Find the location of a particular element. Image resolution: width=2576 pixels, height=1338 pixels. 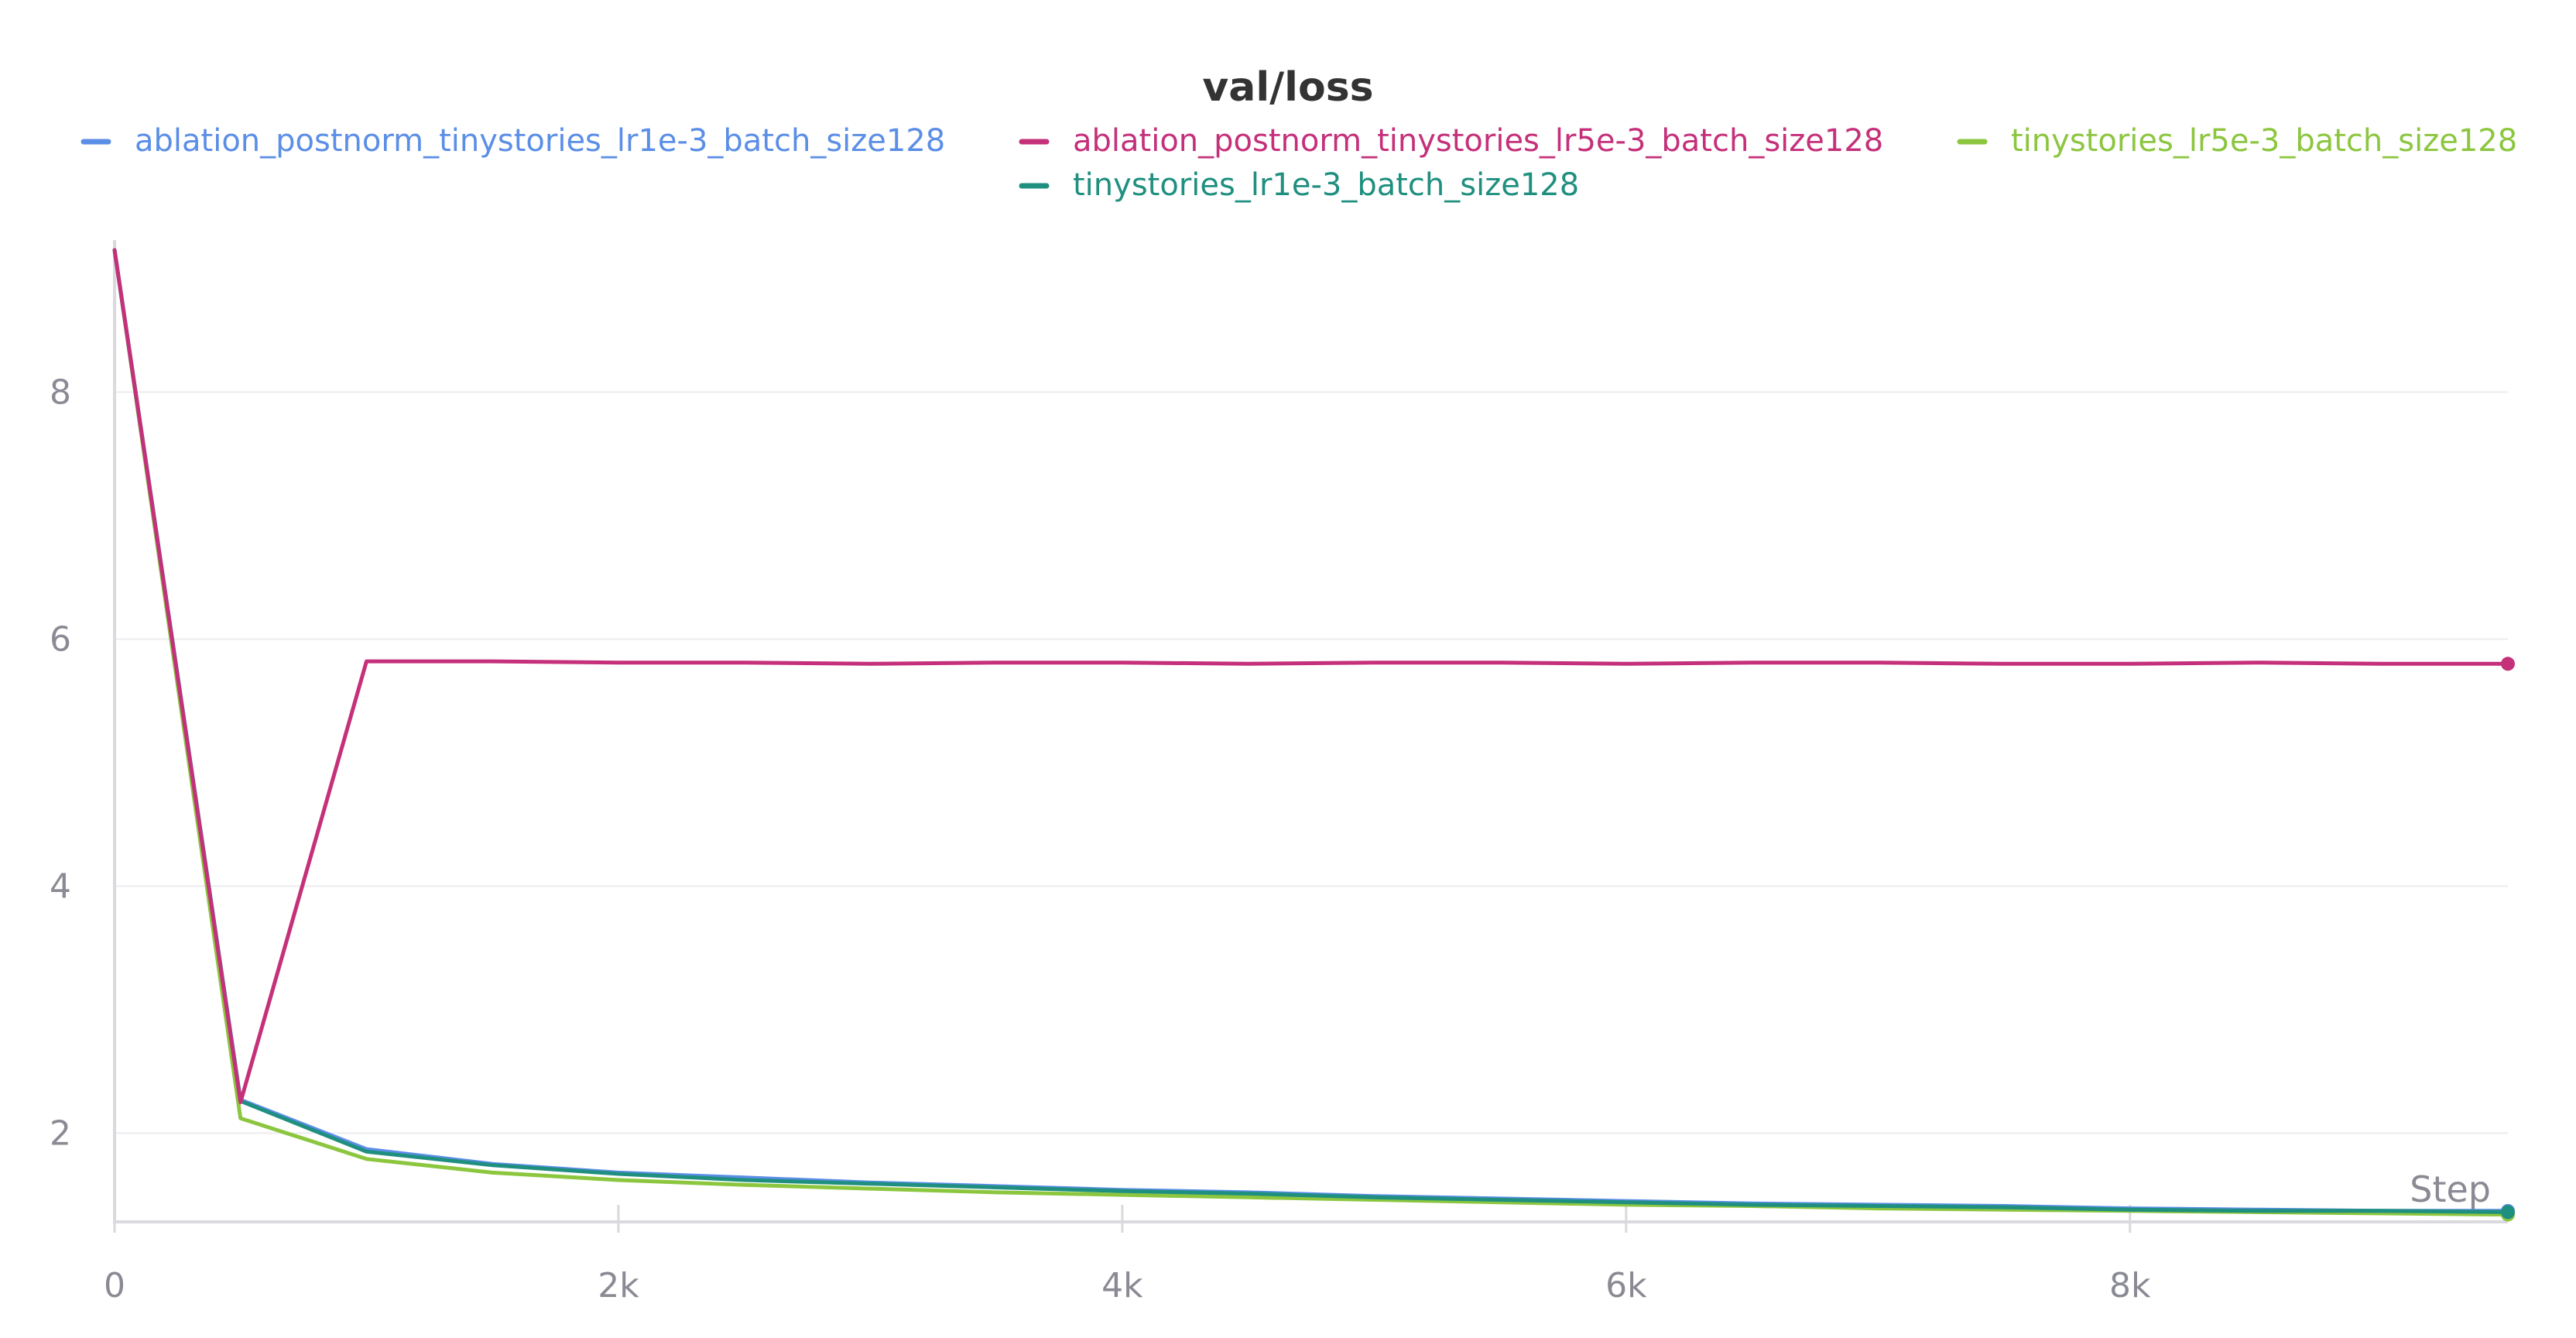

series-endpoints is located at coordinates (2508, 939).